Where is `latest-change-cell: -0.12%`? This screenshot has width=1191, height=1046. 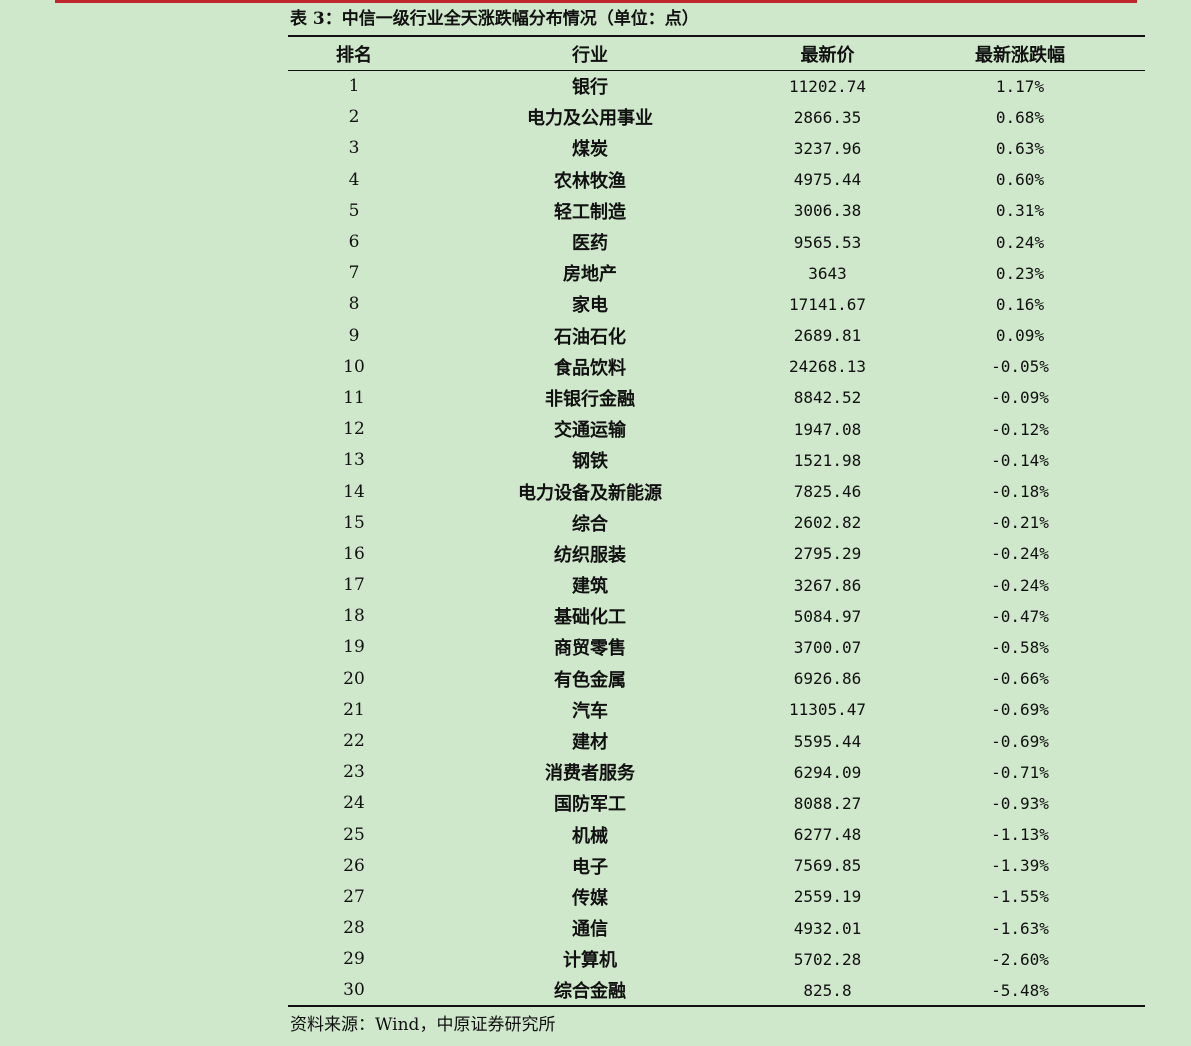
latest-change-cell: -0.12% is located at coordinates (1020, 429).